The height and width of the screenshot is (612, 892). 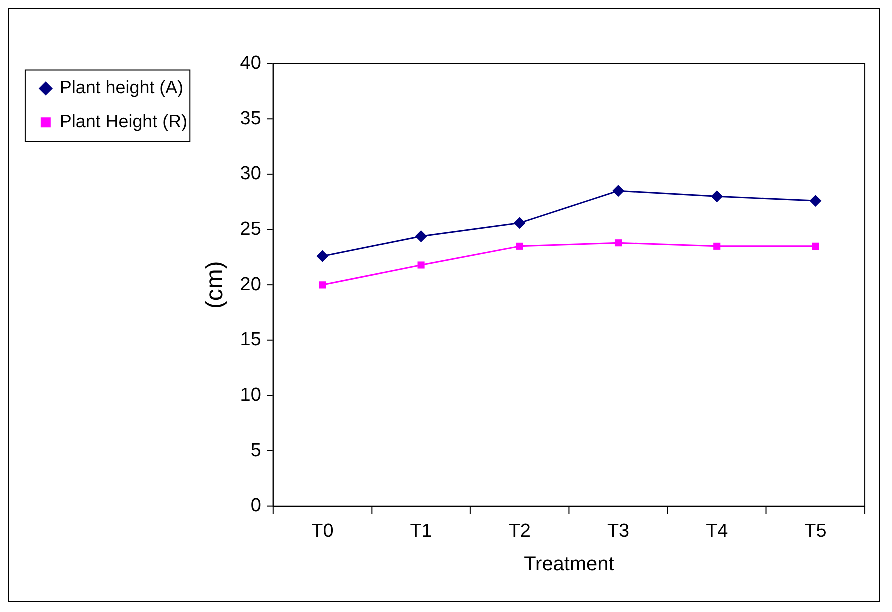 I want to click on y-tick-label: 5, so click(x=256, y=451).